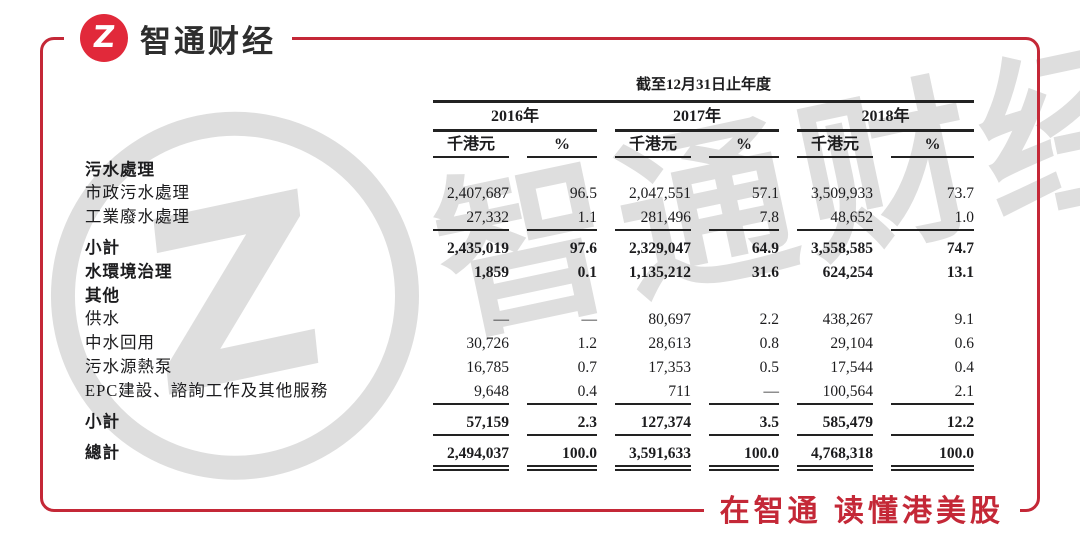  What do you see at coordinates (835, 423) in the screenshot?
I see `row-value: 585,479` at bounding box center [835, 423].